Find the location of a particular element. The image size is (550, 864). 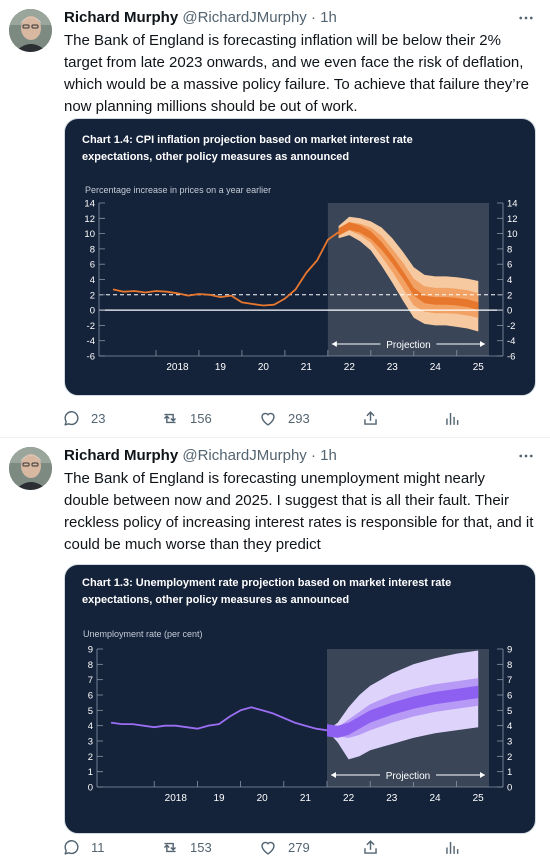

y-axis-label: Unemployment rate (per cent) is located at coordinates (143, 634).